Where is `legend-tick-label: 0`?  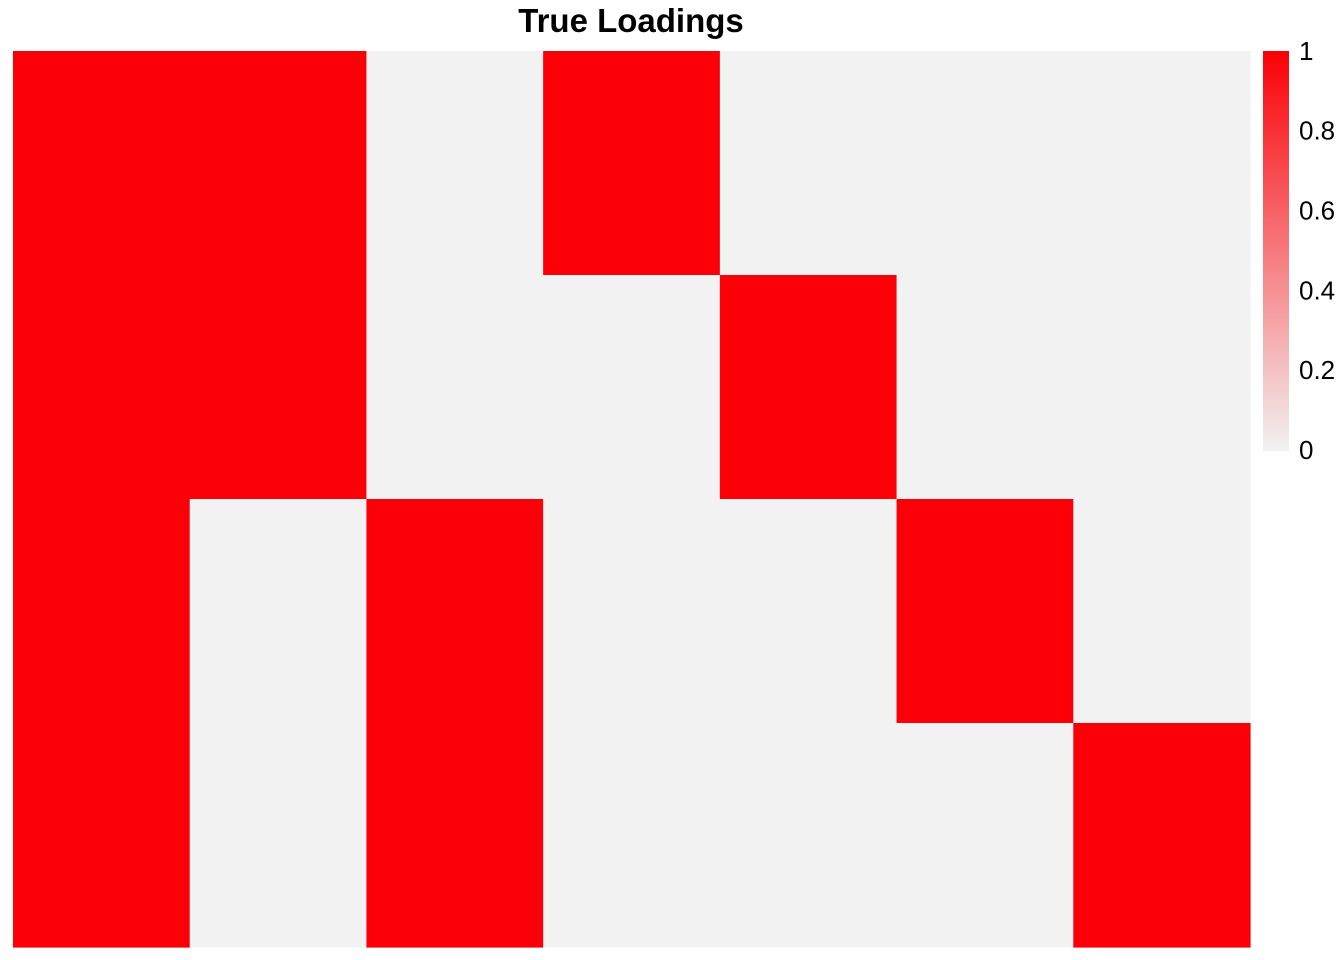 legend-tick-label: 0 is located at coordinates (1306, 450).